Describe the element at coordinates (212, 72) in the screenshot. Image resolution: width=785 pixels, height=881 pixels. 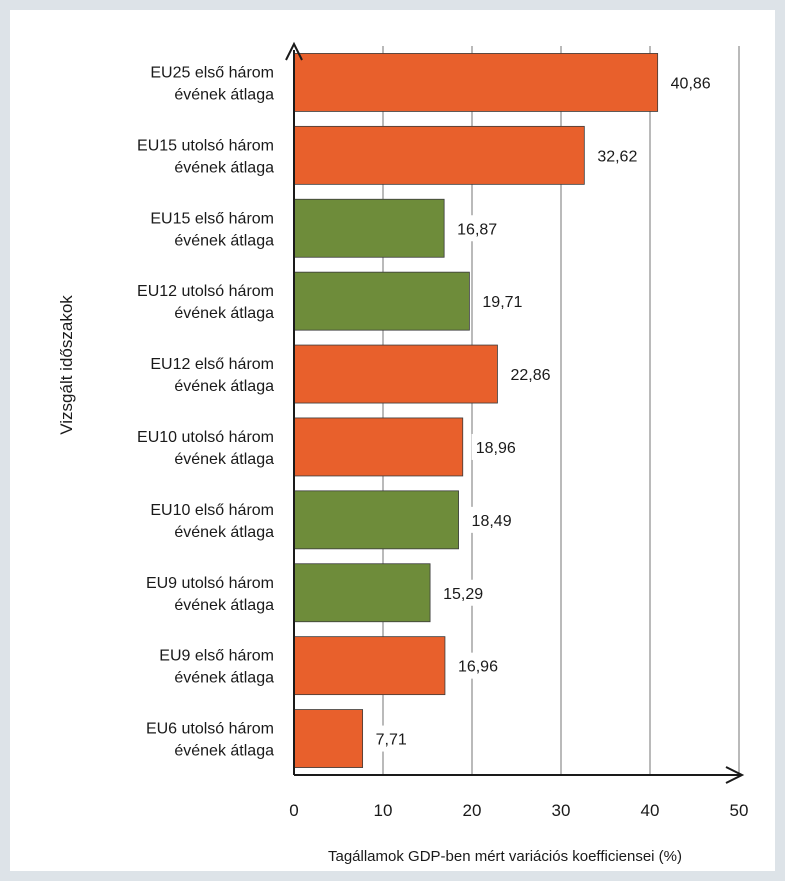
I see `category-label: EU25 első három` at that location.